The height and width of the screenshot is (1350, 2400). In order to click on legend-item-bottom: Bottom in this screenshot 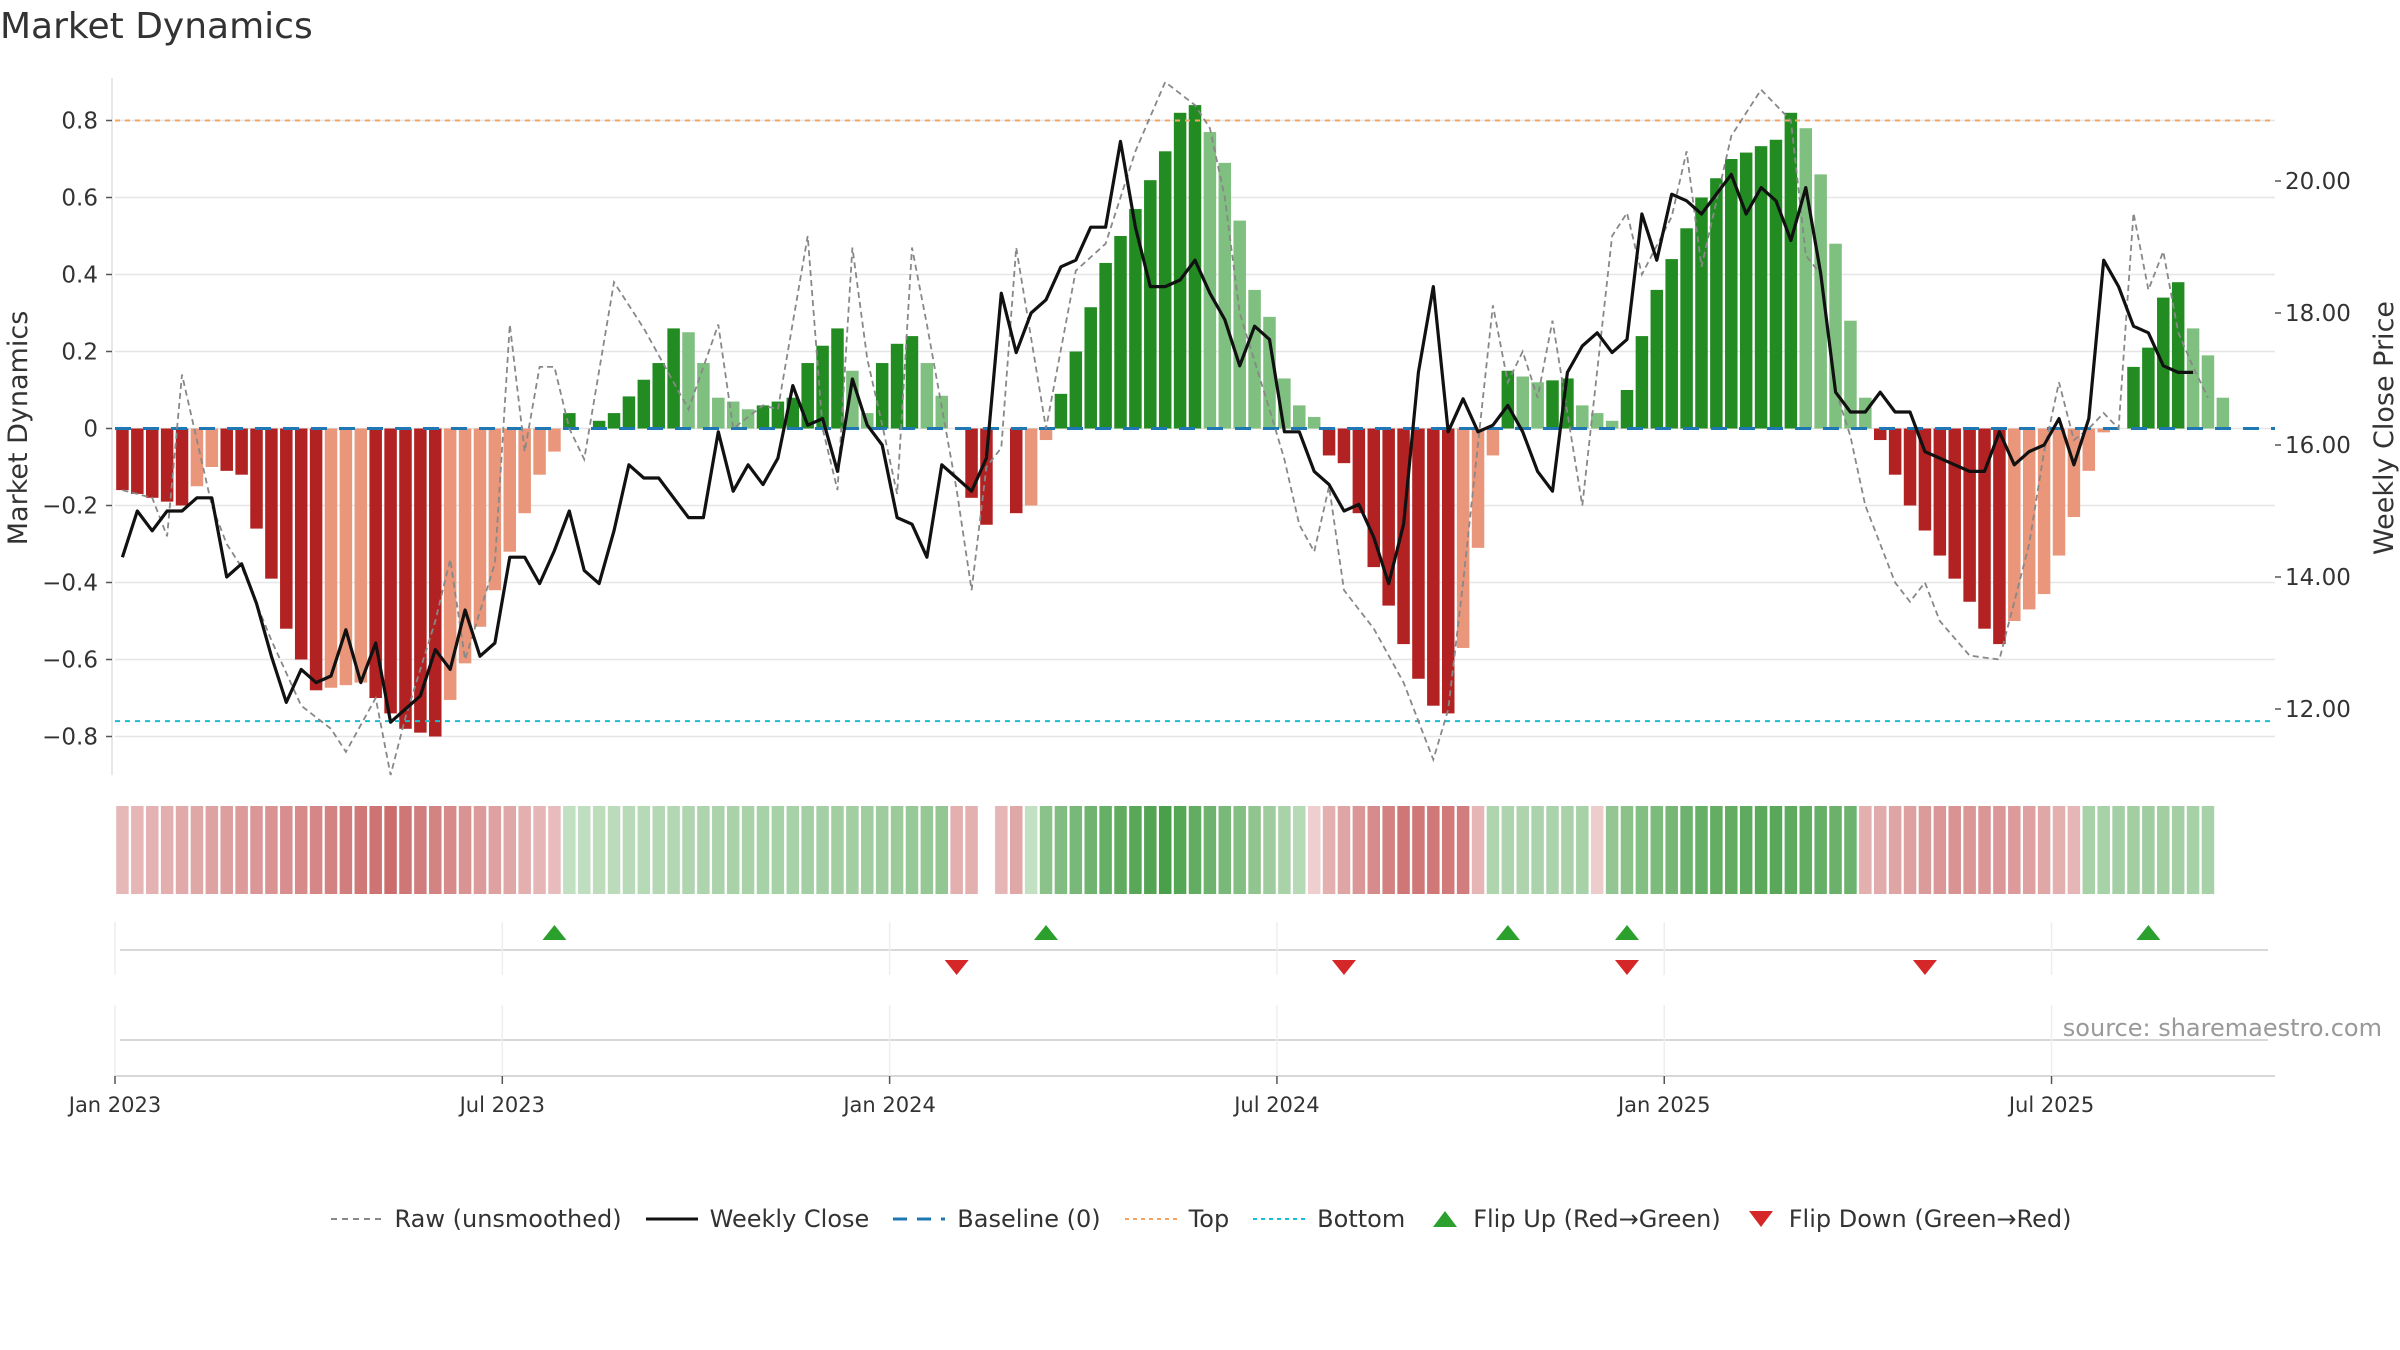, I will do `click(1328, 1219)`.